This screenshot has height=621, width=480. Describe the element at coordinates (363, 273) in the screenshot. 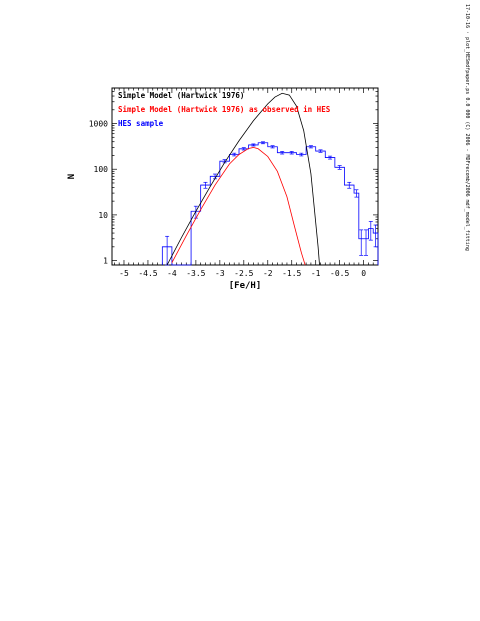

I see `x-tick-label: 0` at that location.